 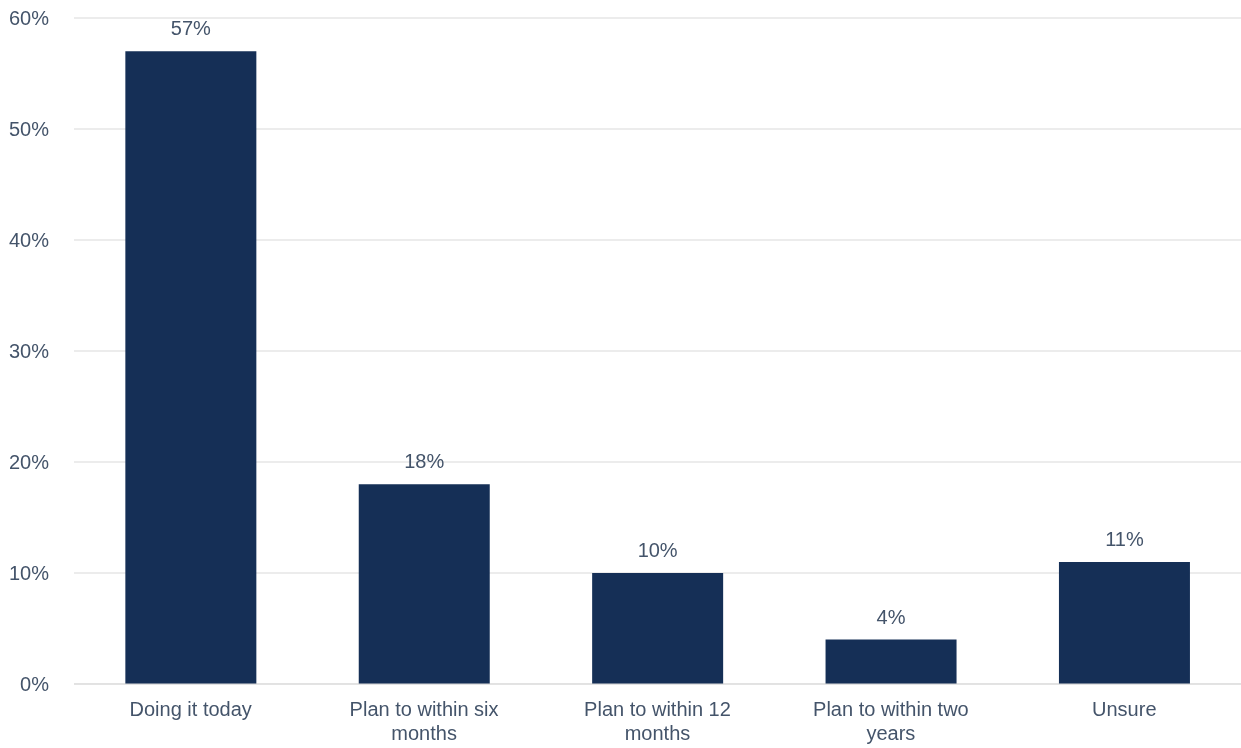 What do you see at coordinates (657, 721) in the screenshot?
I see `x-tick-label: Plan to within 12 months` at bounding box center [657, 721].